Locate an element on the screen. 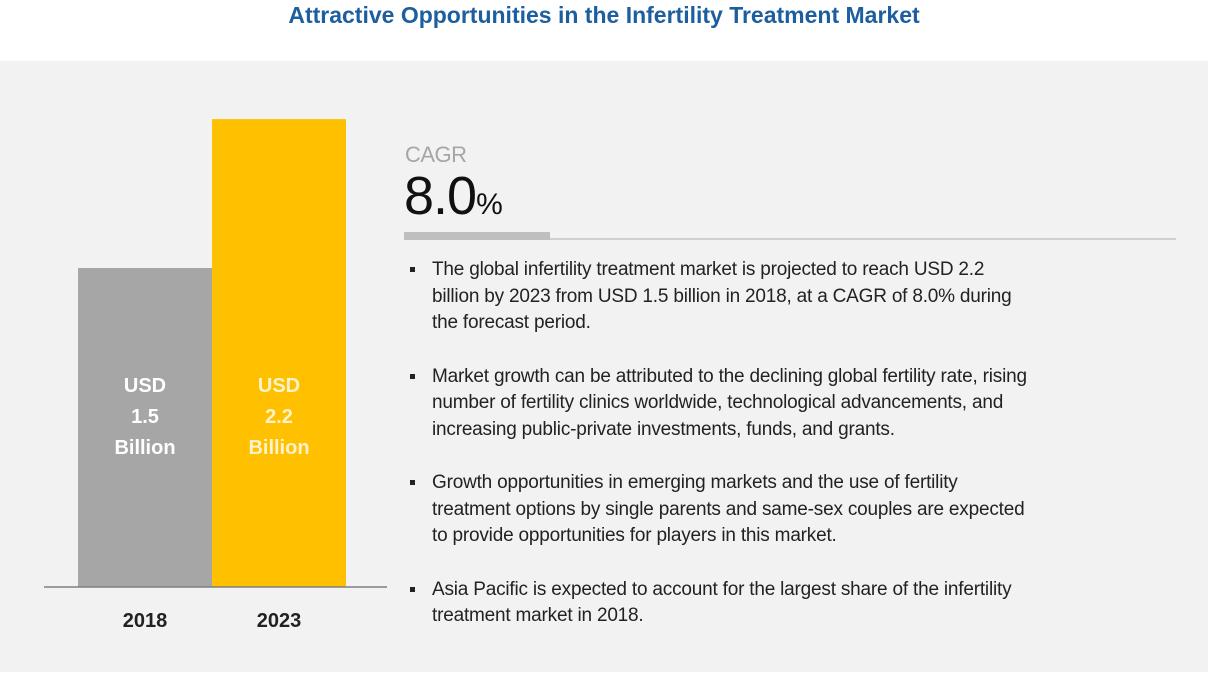  x-tick-label: 2018 is located at coordinates (145, 621).